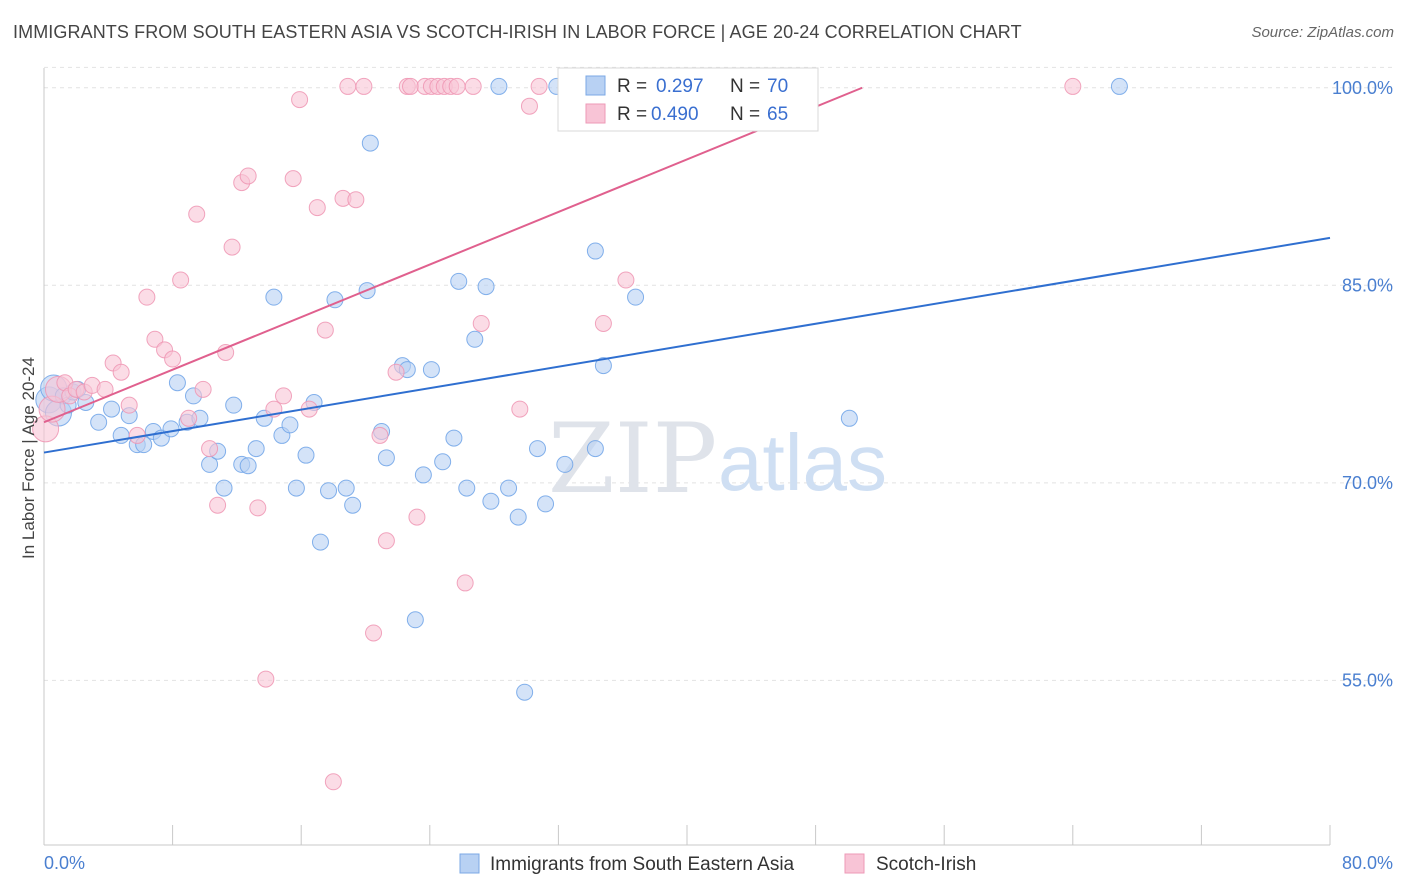 Image resolution: width=1406 pixels, height=892 pixels. What do you see at coordinates (1367, 285) in the screenshot?
I see `y-tick-label-2: 85.0%` at bounding box center [1367, 285].